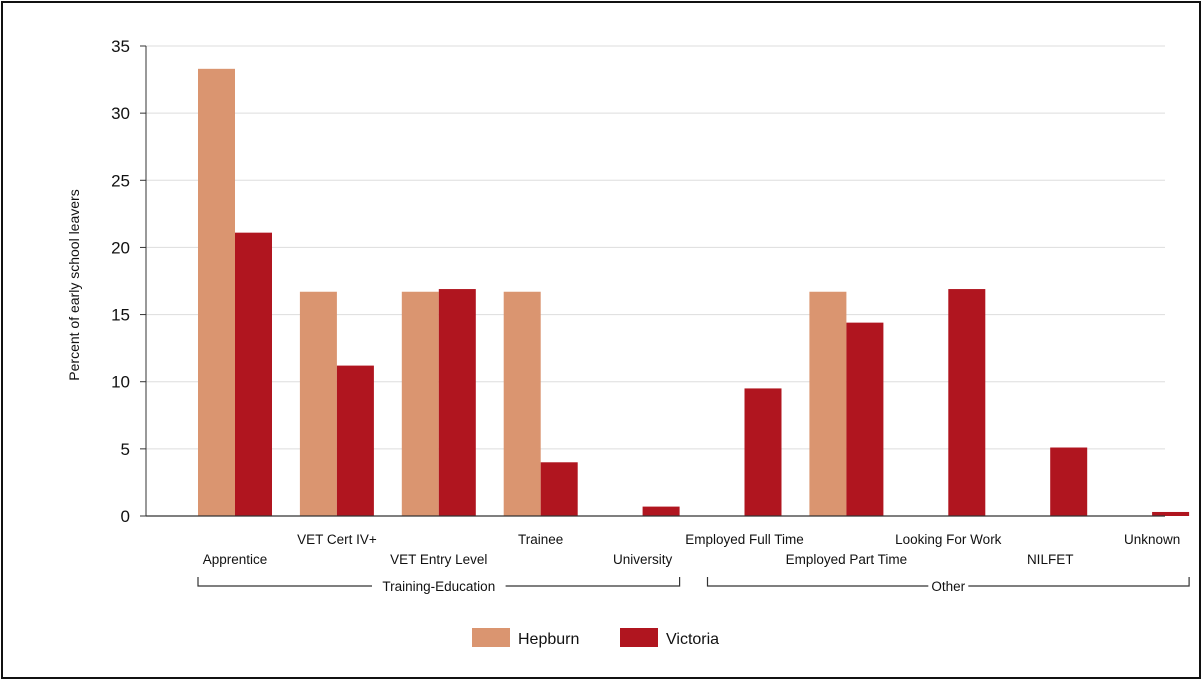  What do you see at coordinates (125, 449) in the screenshot?
I see `y-tick-label: 5` at bounding box center [125, 449].